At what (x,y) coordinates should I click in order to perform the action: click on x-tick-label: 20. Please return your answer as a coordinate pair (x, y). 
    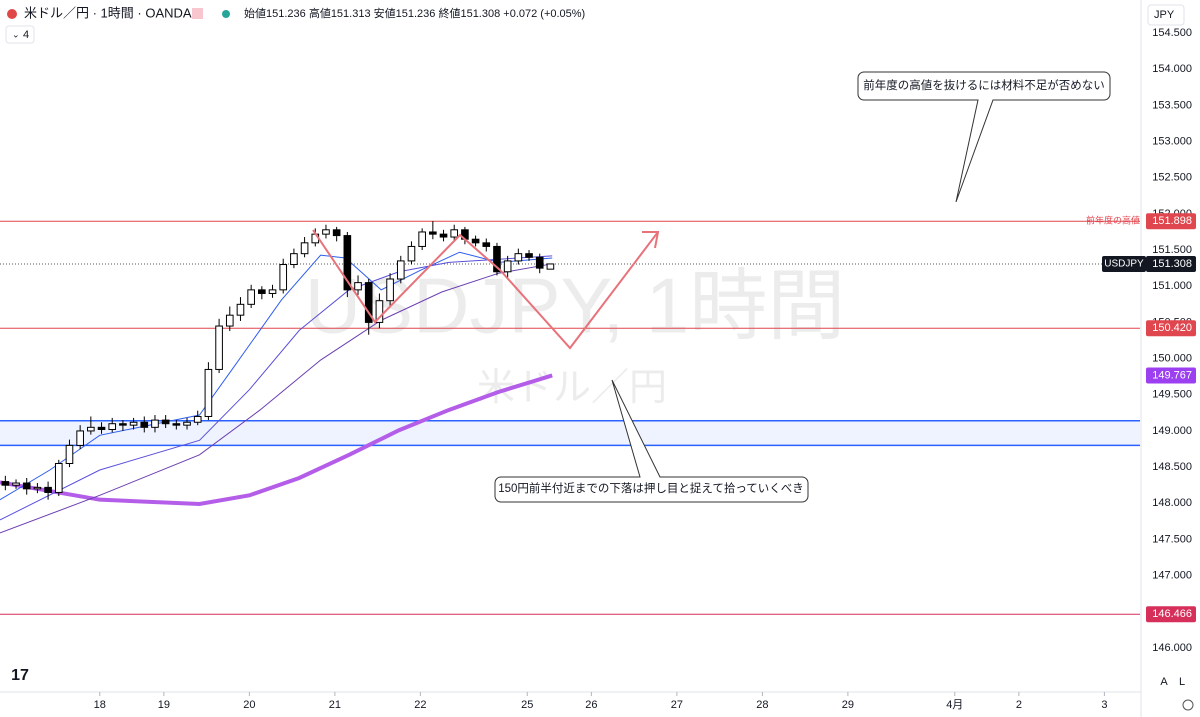
    Looking at the image, I should click on (249, 705).